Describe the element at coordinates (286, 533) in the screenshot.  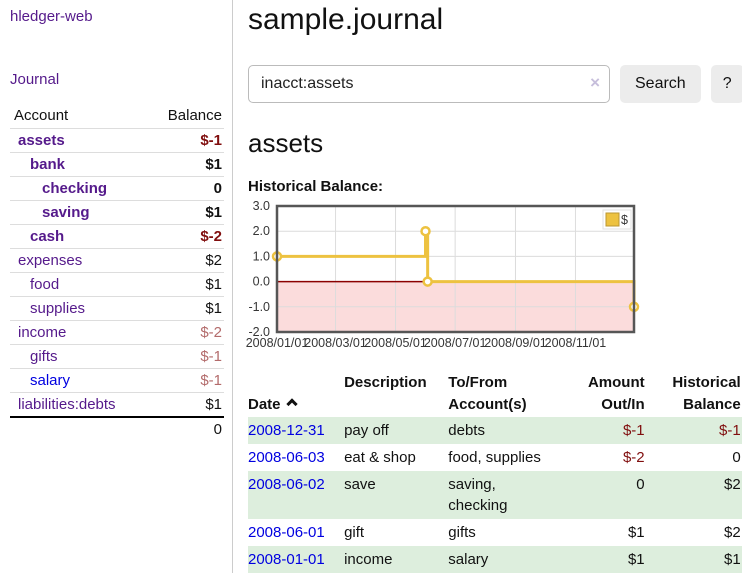
I see `transaction-date-link: 2008-06-01` at that location.